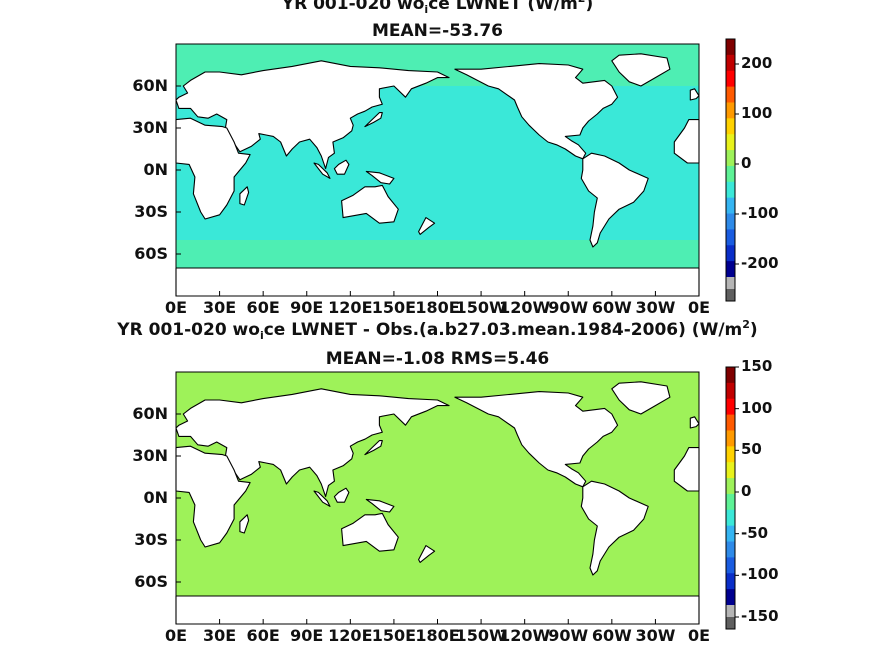  I want to click on panel2-cbtick-label-5: -100, so click(760, 574).